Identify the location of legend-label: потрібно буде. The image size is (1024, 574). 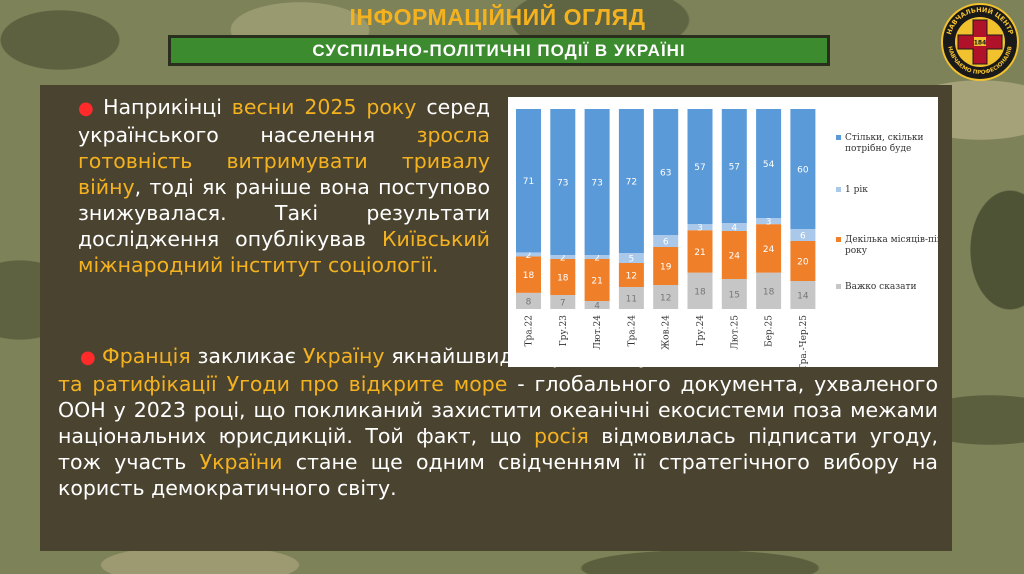
(878, 148).